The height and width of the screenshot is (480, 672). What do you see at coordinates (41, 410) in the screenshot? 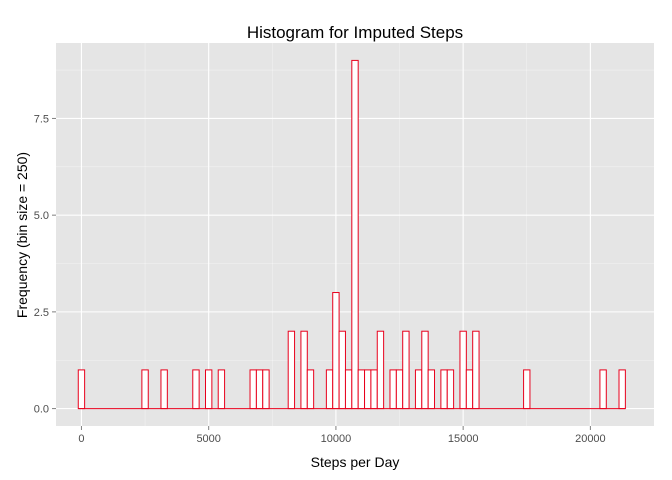
I see `y-tick-label: 0.0` at bounding box center [41, 410].